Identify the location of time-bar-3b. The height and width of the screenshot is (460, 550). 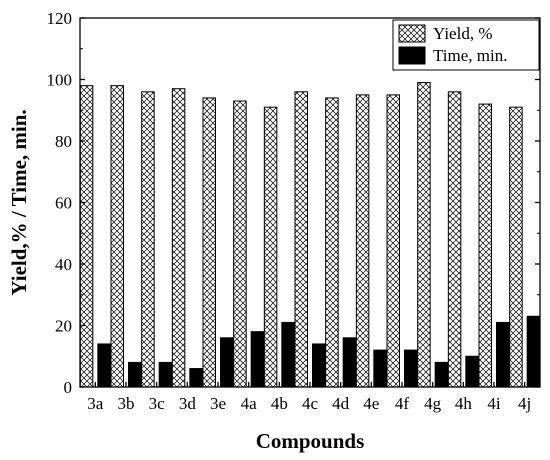
(135, 374).